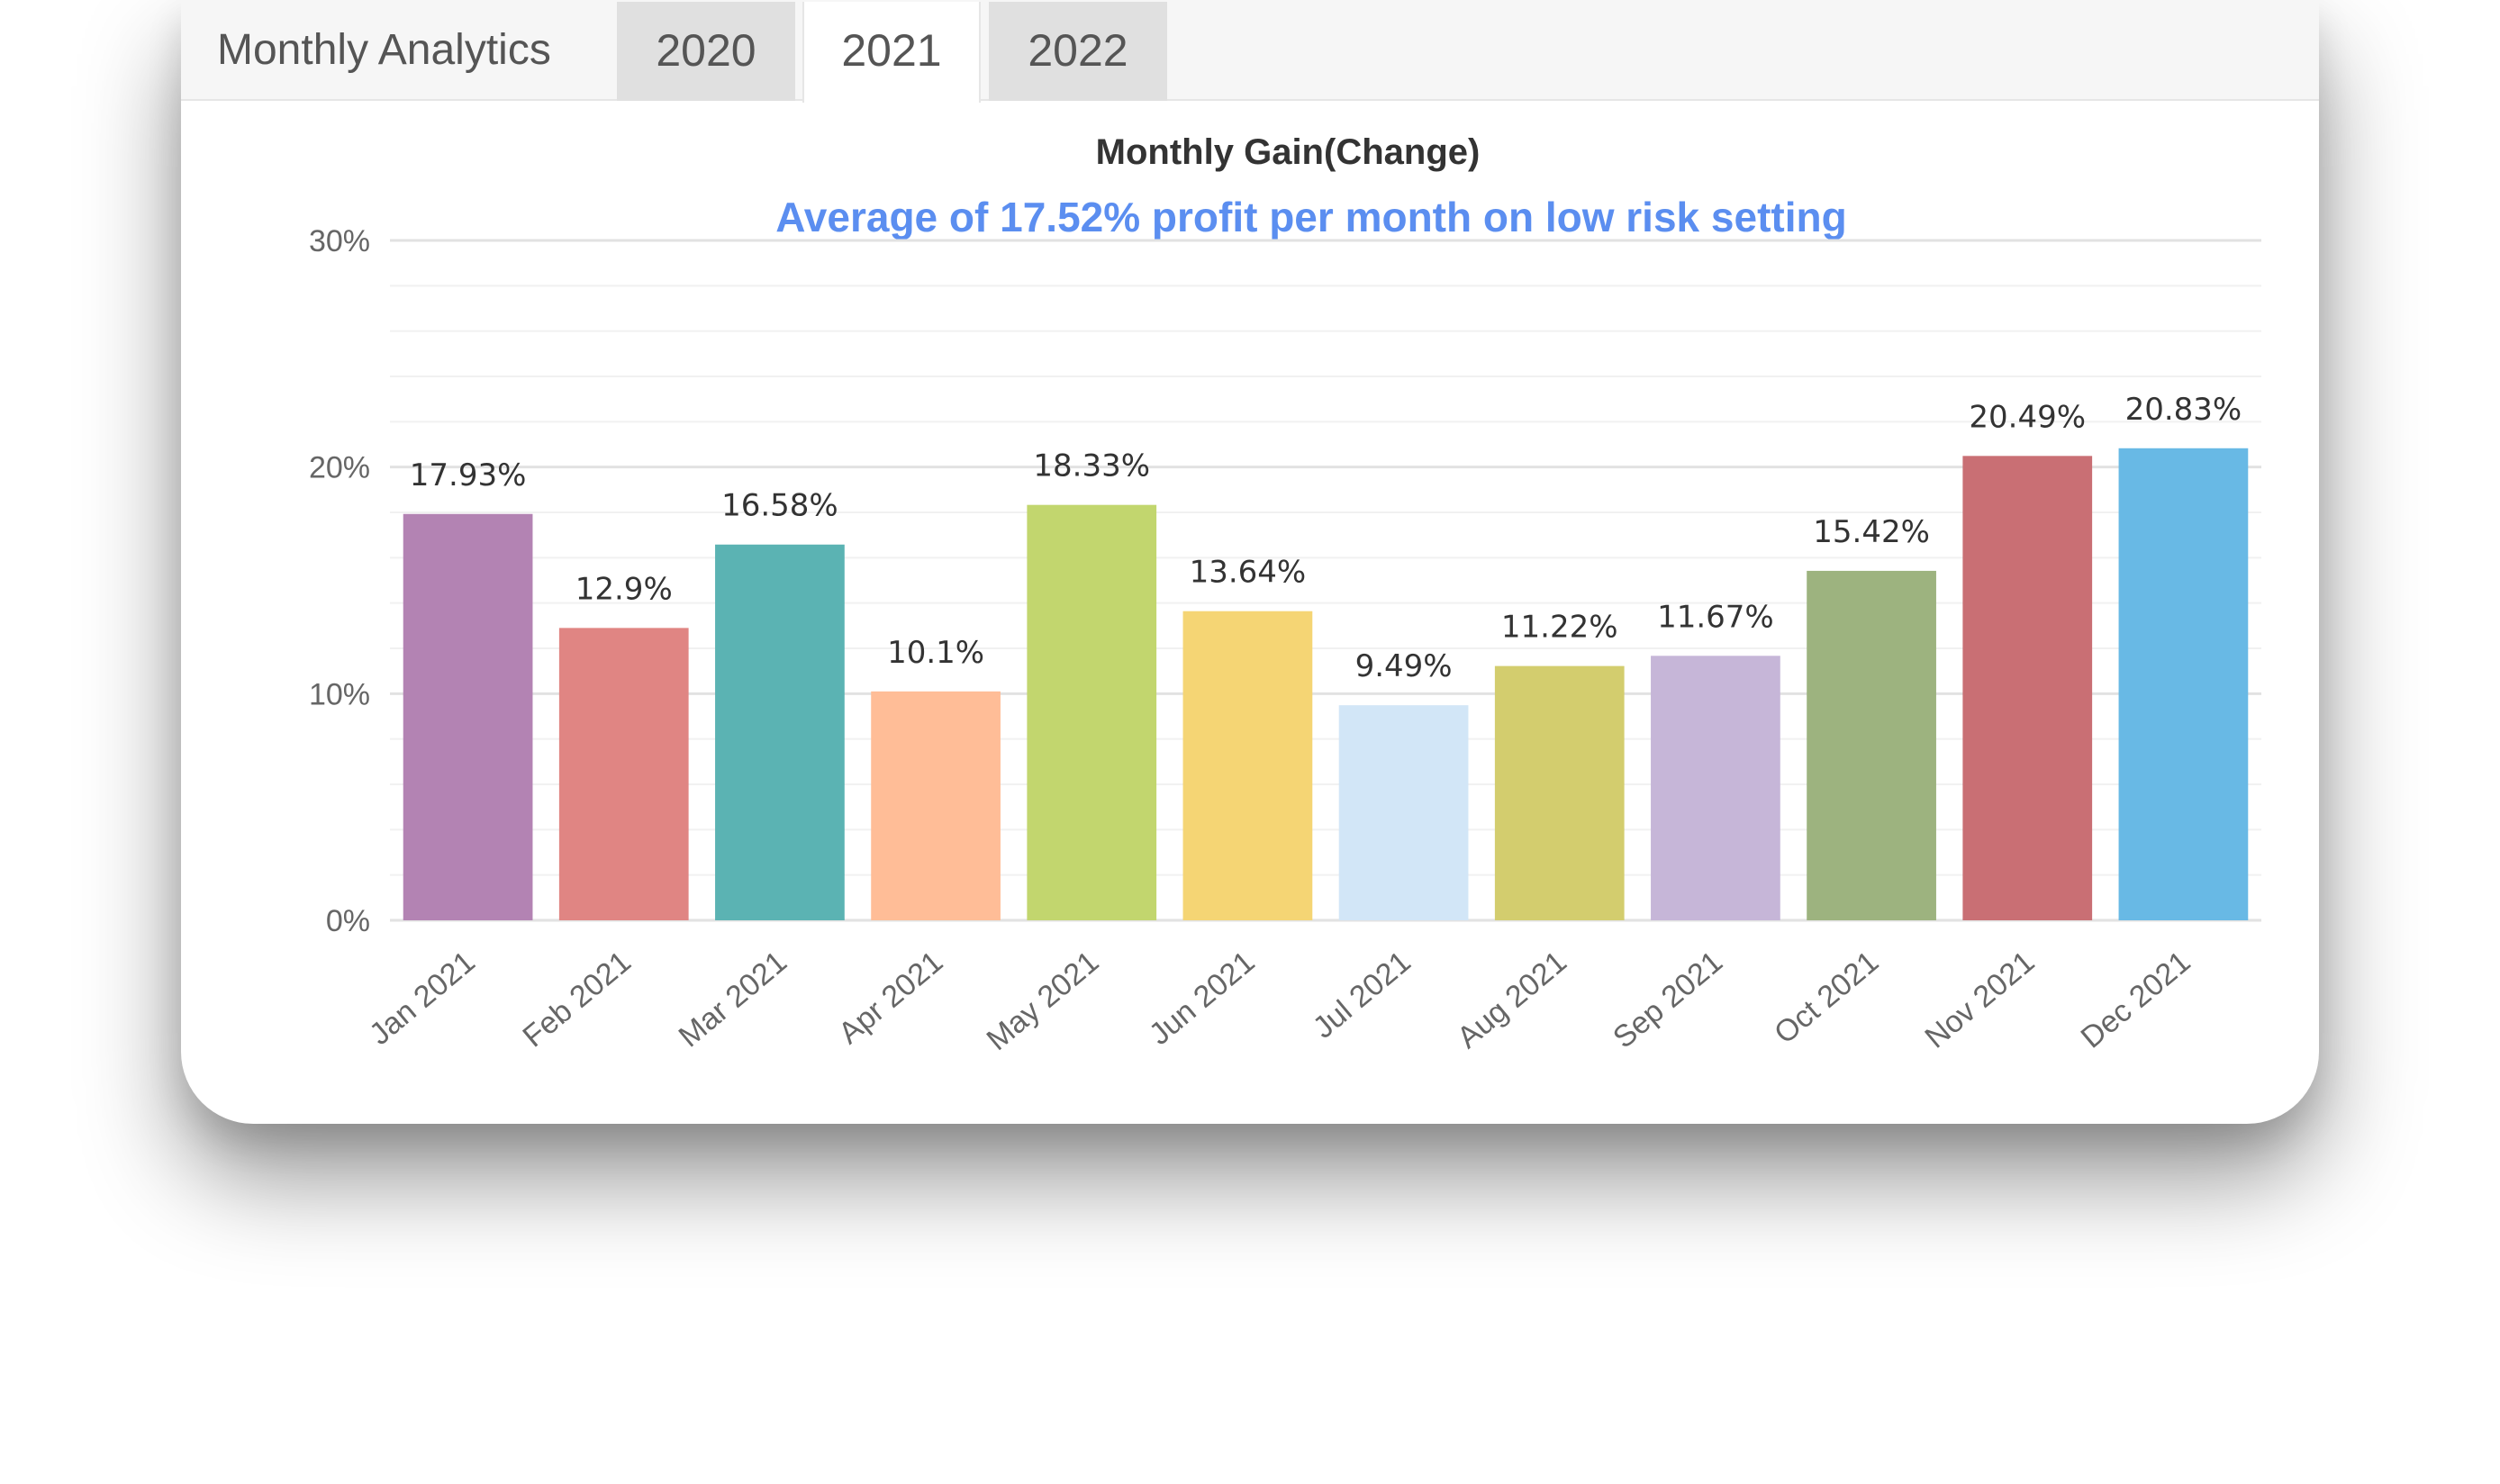 The width and height of the screenshot is (2500, 1484). I want to click on x-tick-label: Sep 2021, so click(1668, 1000).